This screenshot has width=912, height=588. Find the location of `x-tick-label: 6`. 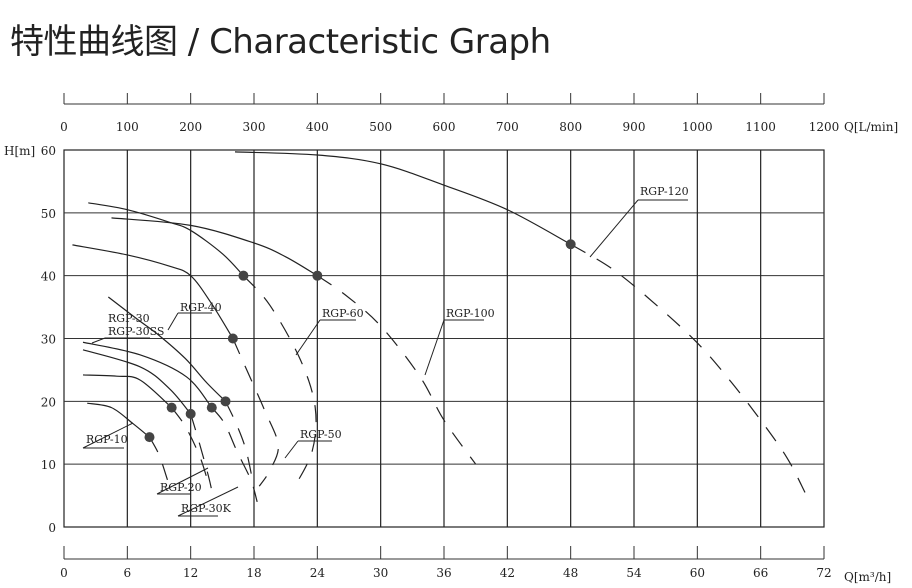

x-tick-label: 6 is located at coordinates (128, 573).